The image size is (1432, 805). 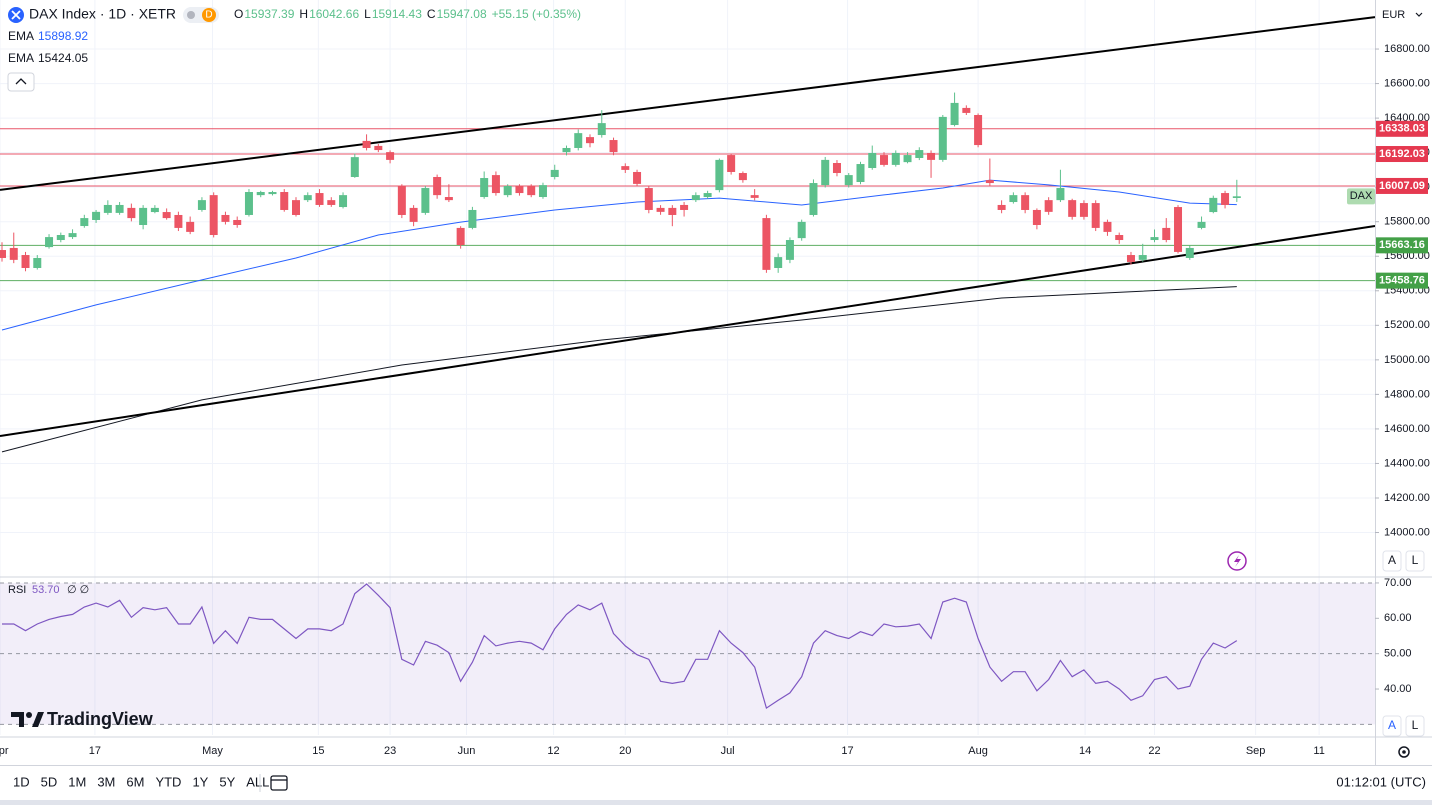 I want to click on collapse-button, so click(x=21, y=82).